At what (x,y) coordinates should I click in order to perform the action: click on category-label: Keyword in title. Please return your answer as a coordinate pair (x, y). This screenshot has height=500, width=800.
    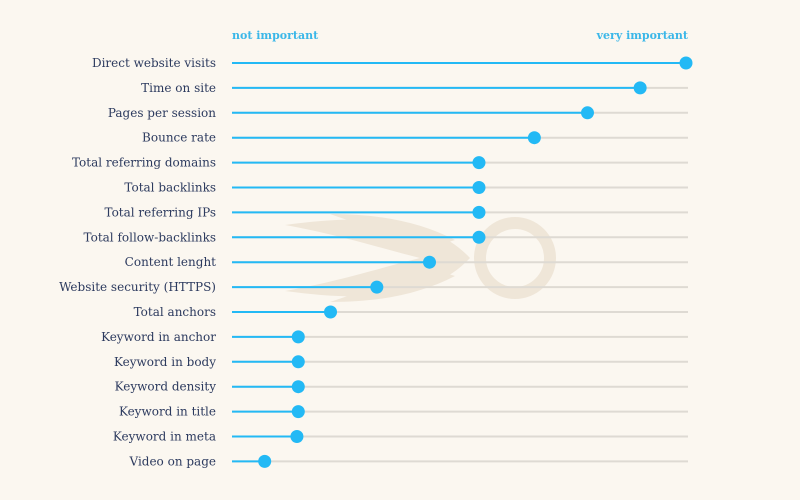
    Looking at the image, I should click on (167, 412).